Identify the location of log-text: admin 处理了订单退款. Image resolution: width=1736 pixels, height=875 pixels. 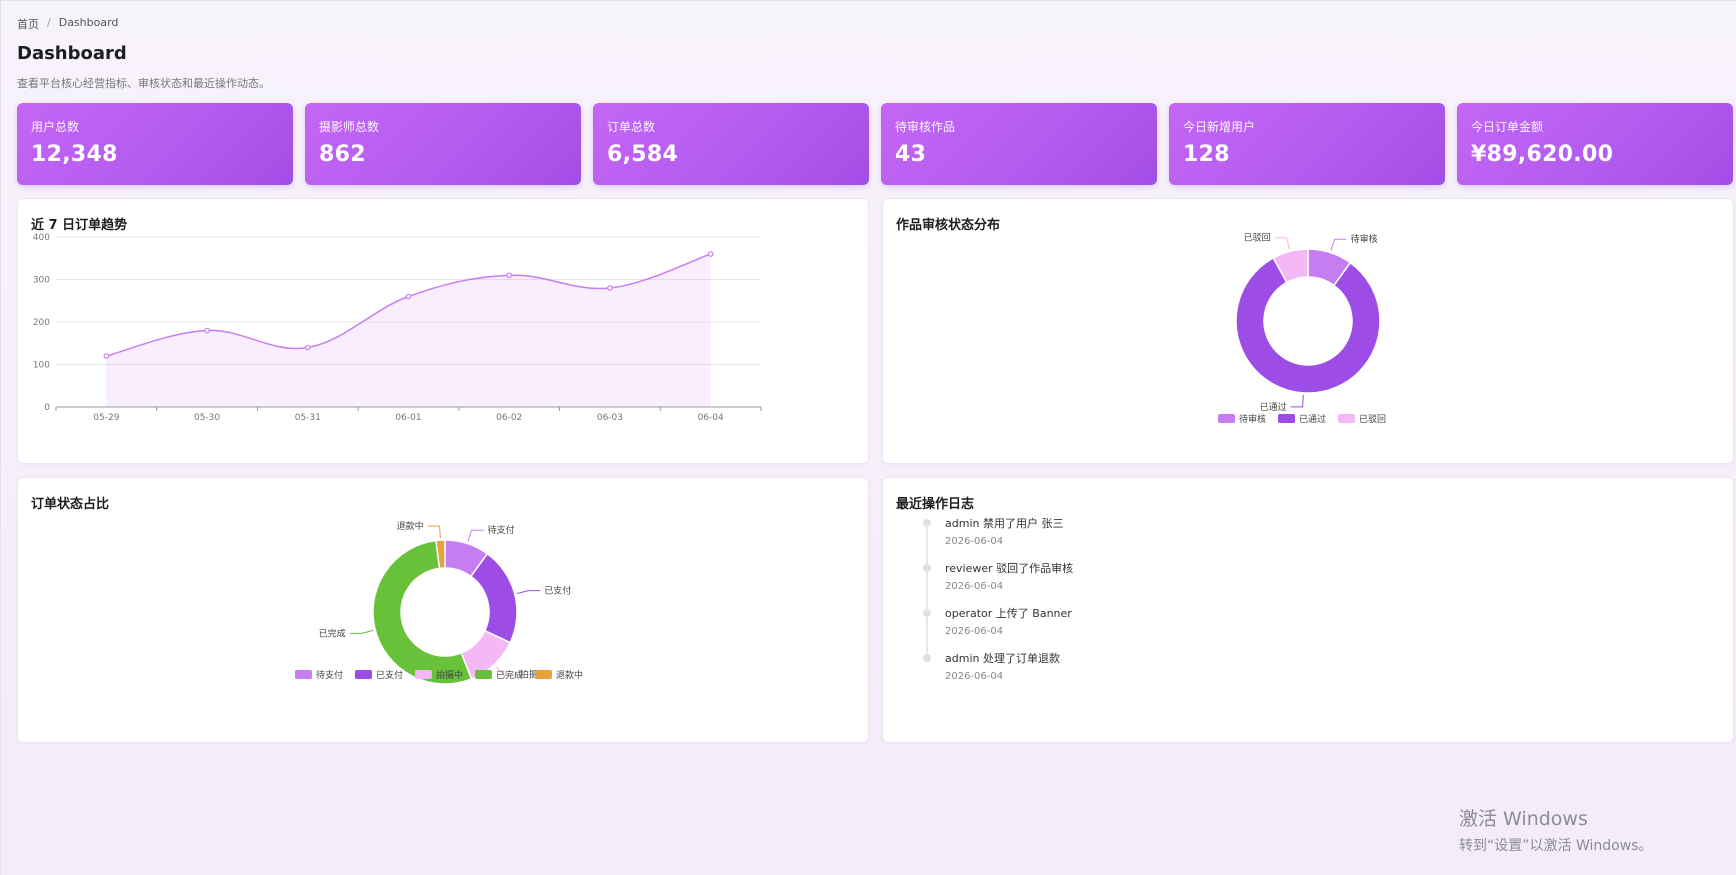
(1002, 658).